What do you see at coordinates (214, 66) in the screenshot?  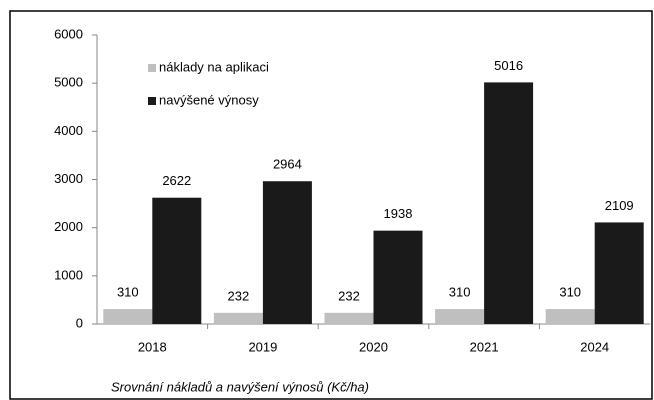 I see `legend-label: náklady na aplikaci` at bounding box center [214, 66].